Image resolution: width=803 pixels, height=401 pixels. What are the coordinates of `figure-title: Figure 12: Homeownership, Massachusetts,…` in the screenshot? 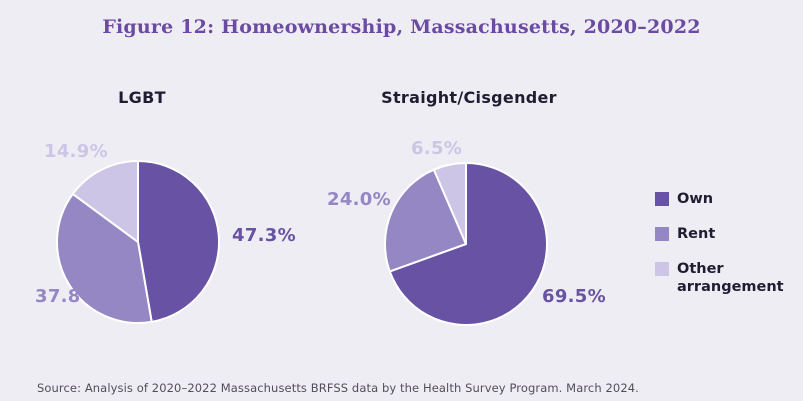 It's located at (401, 27).